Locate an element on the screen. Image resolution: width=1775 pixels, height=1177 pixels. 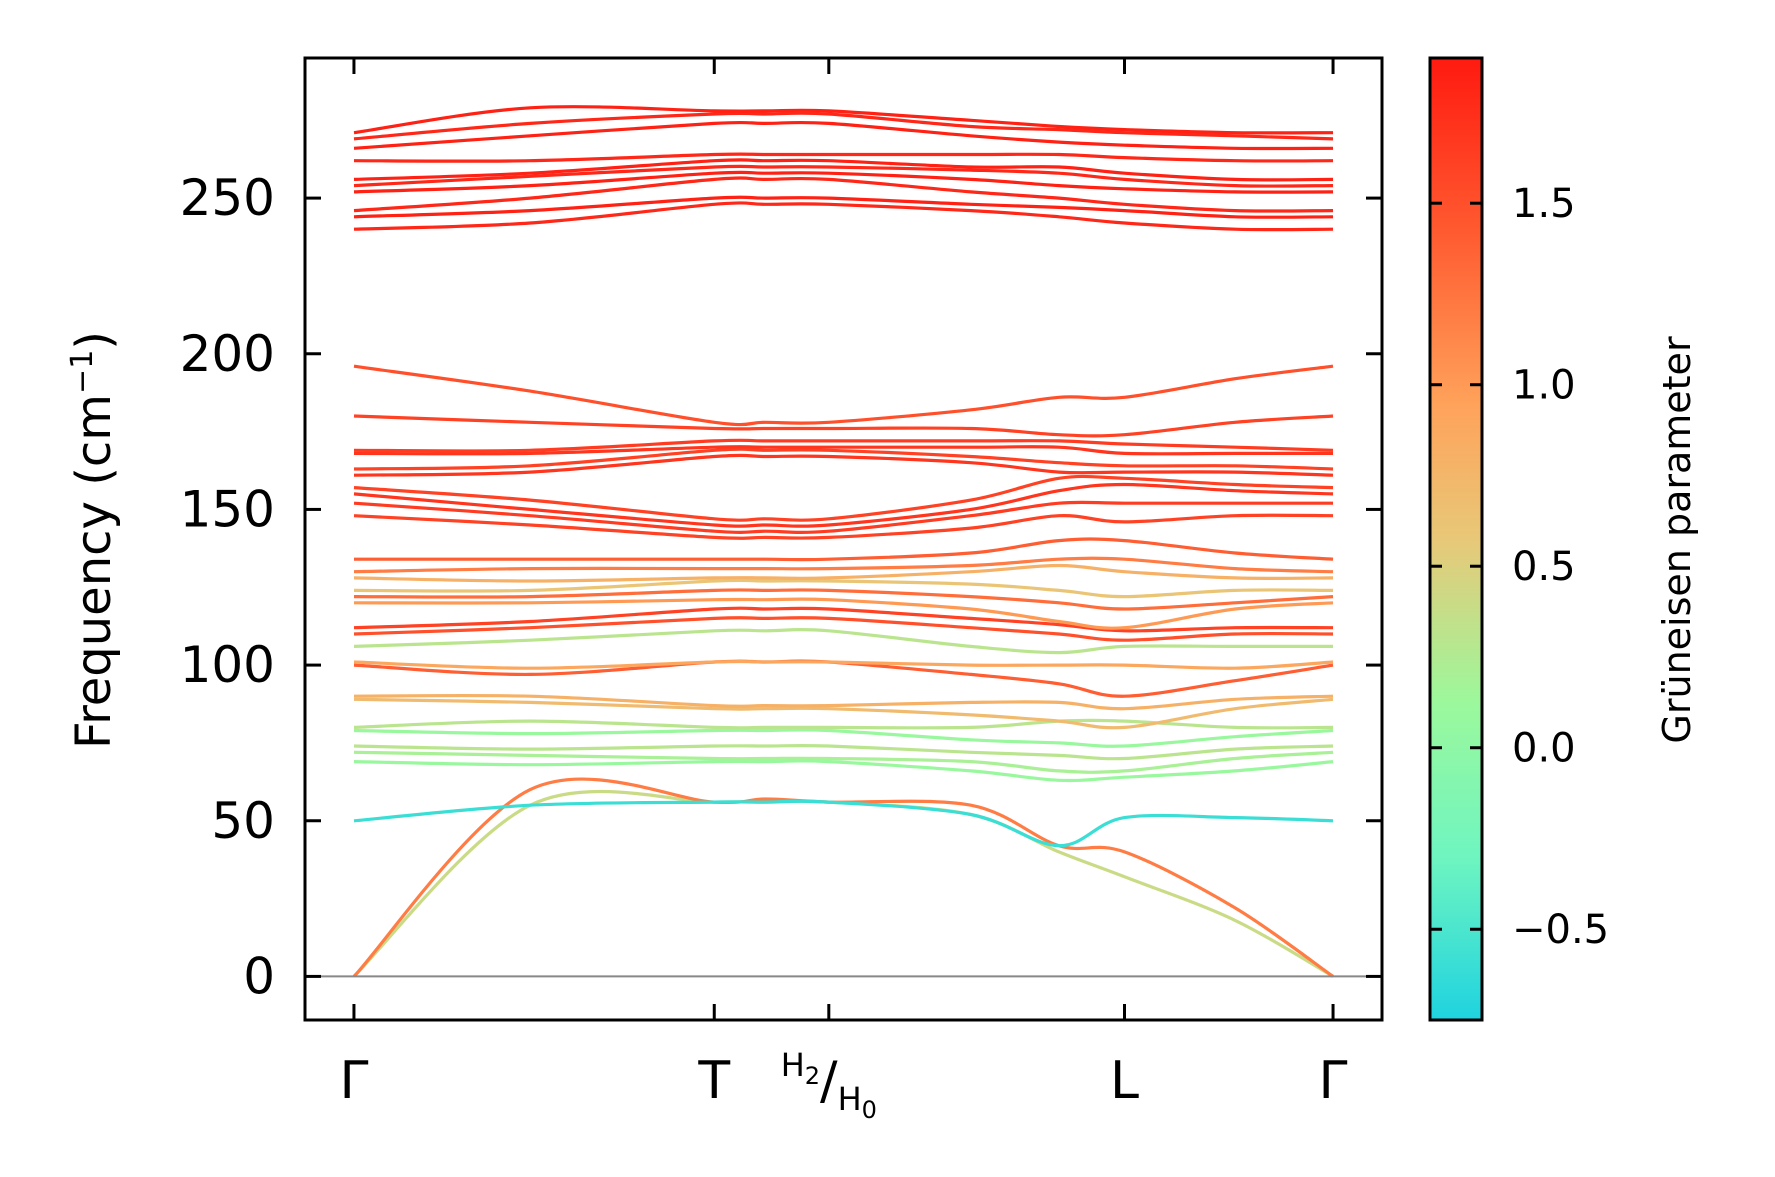
y-axis-label-main: Frequency (cm is located at coordinates (94, 571).